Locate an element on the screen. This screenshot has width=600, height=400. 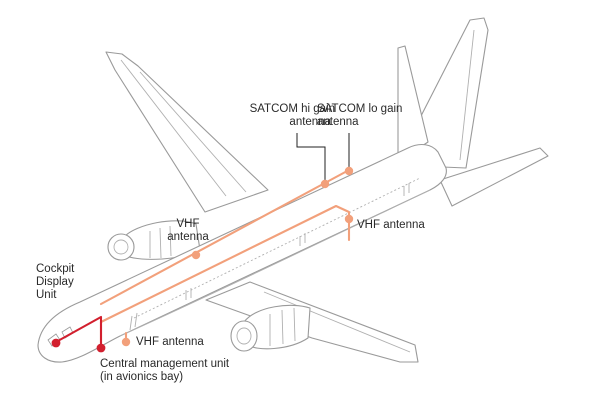
right-stabilizer is located at coordinates (494, 177).